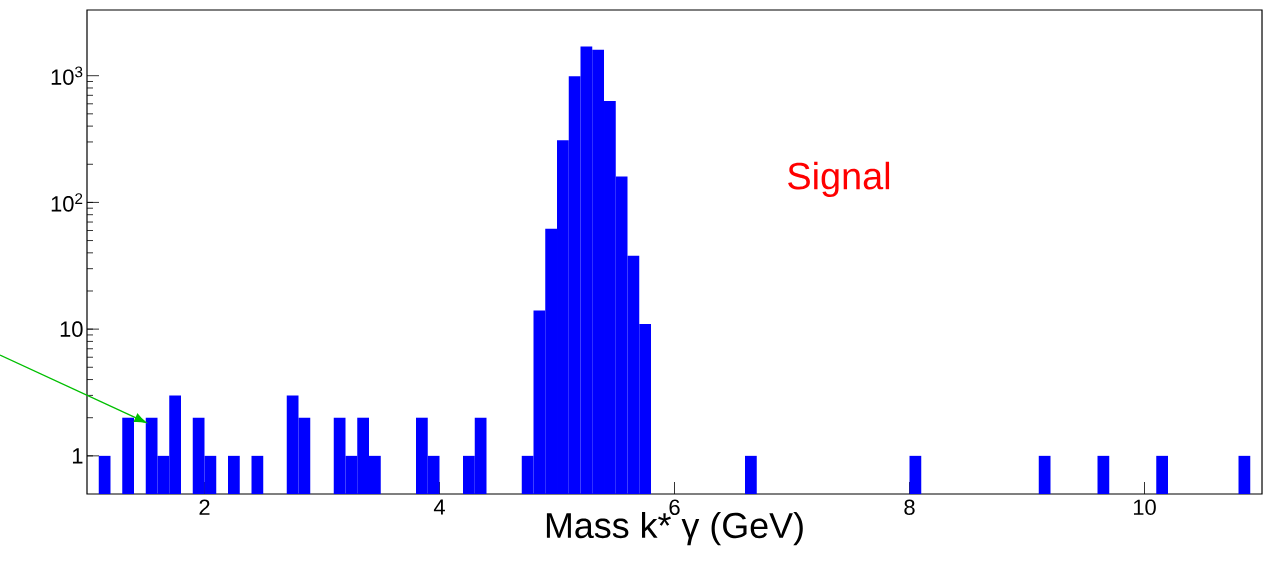  I want to click on y-tick-label: 10$^{2}$, so click(67, 202).